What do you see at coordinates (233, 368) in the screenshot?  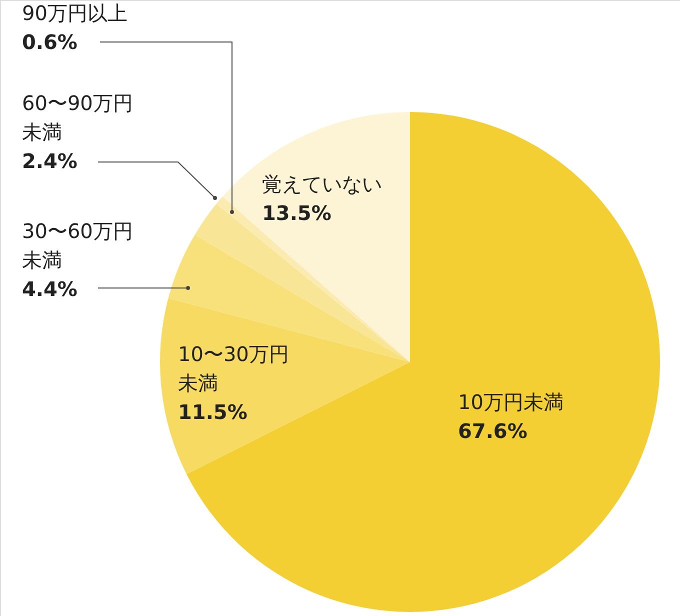 I see `slice-label: 10〜30万円未満` at bounding box center [233, 368].